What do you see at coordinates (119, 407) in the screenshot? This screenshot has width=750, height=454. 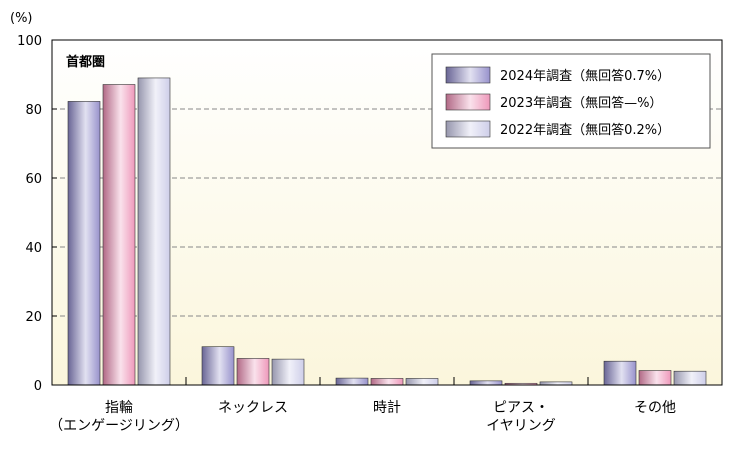 I see `category-label: 指輪` at bounding box center [119, 407].